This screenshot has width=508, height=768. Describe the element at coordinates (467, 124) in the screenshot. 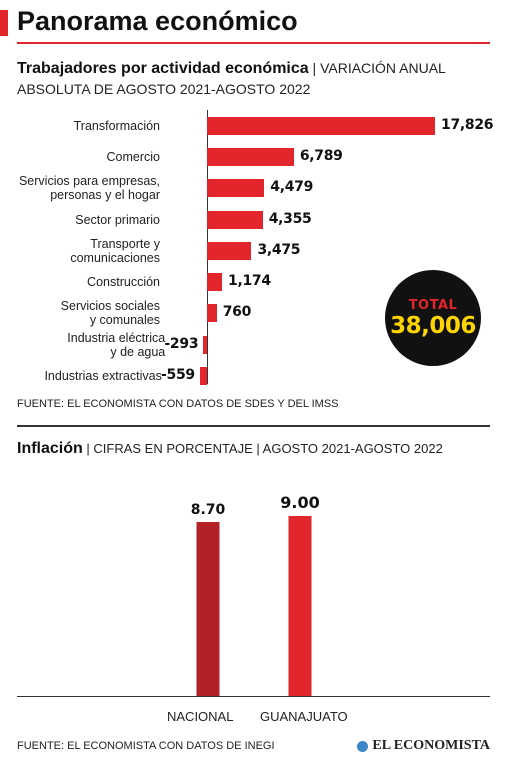

I see `workers-value-label: 17,826` at that location.